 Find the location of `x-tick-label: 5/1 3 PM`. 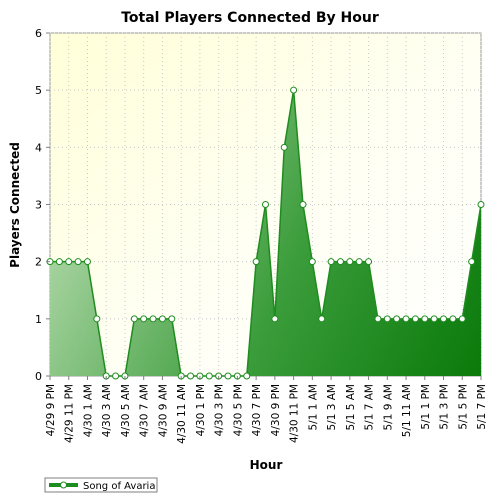

x-tick-label: 5/1 3 PM is located at coordinates (445, 407).